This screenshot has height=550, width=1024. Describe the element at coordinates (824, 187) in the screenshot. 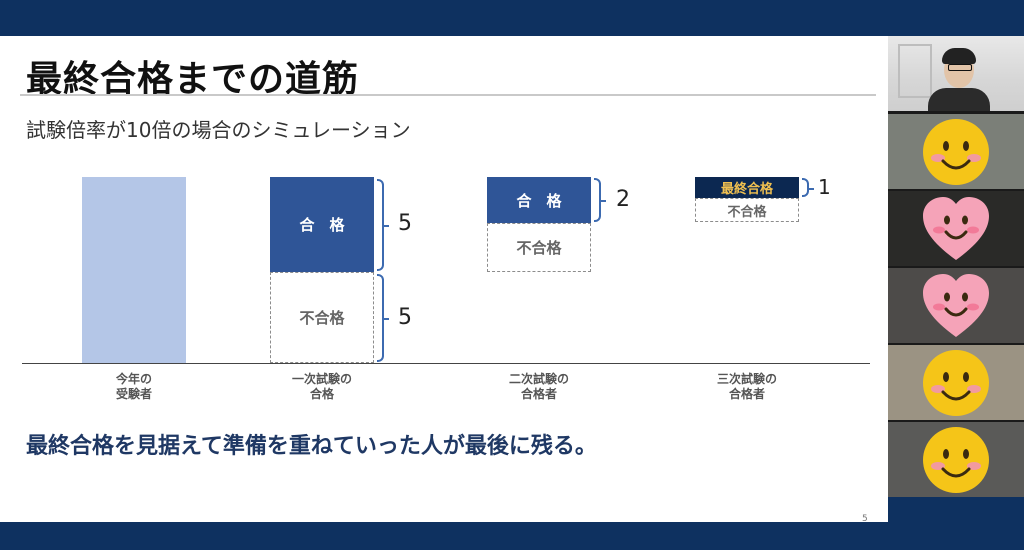

I see `stage3-final-count: 1` at that location.